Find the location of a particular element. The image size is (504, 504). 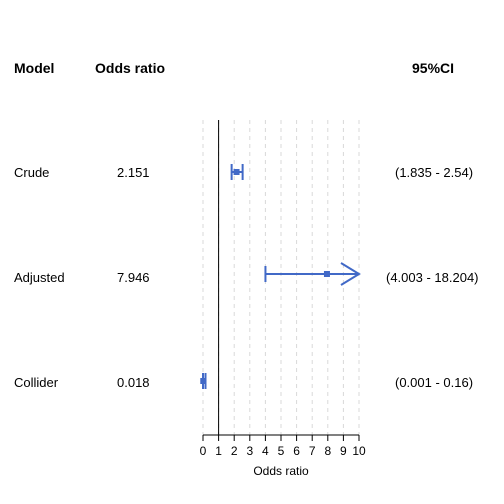

x-tick-label: 3 is located at coordinates (249, 451).